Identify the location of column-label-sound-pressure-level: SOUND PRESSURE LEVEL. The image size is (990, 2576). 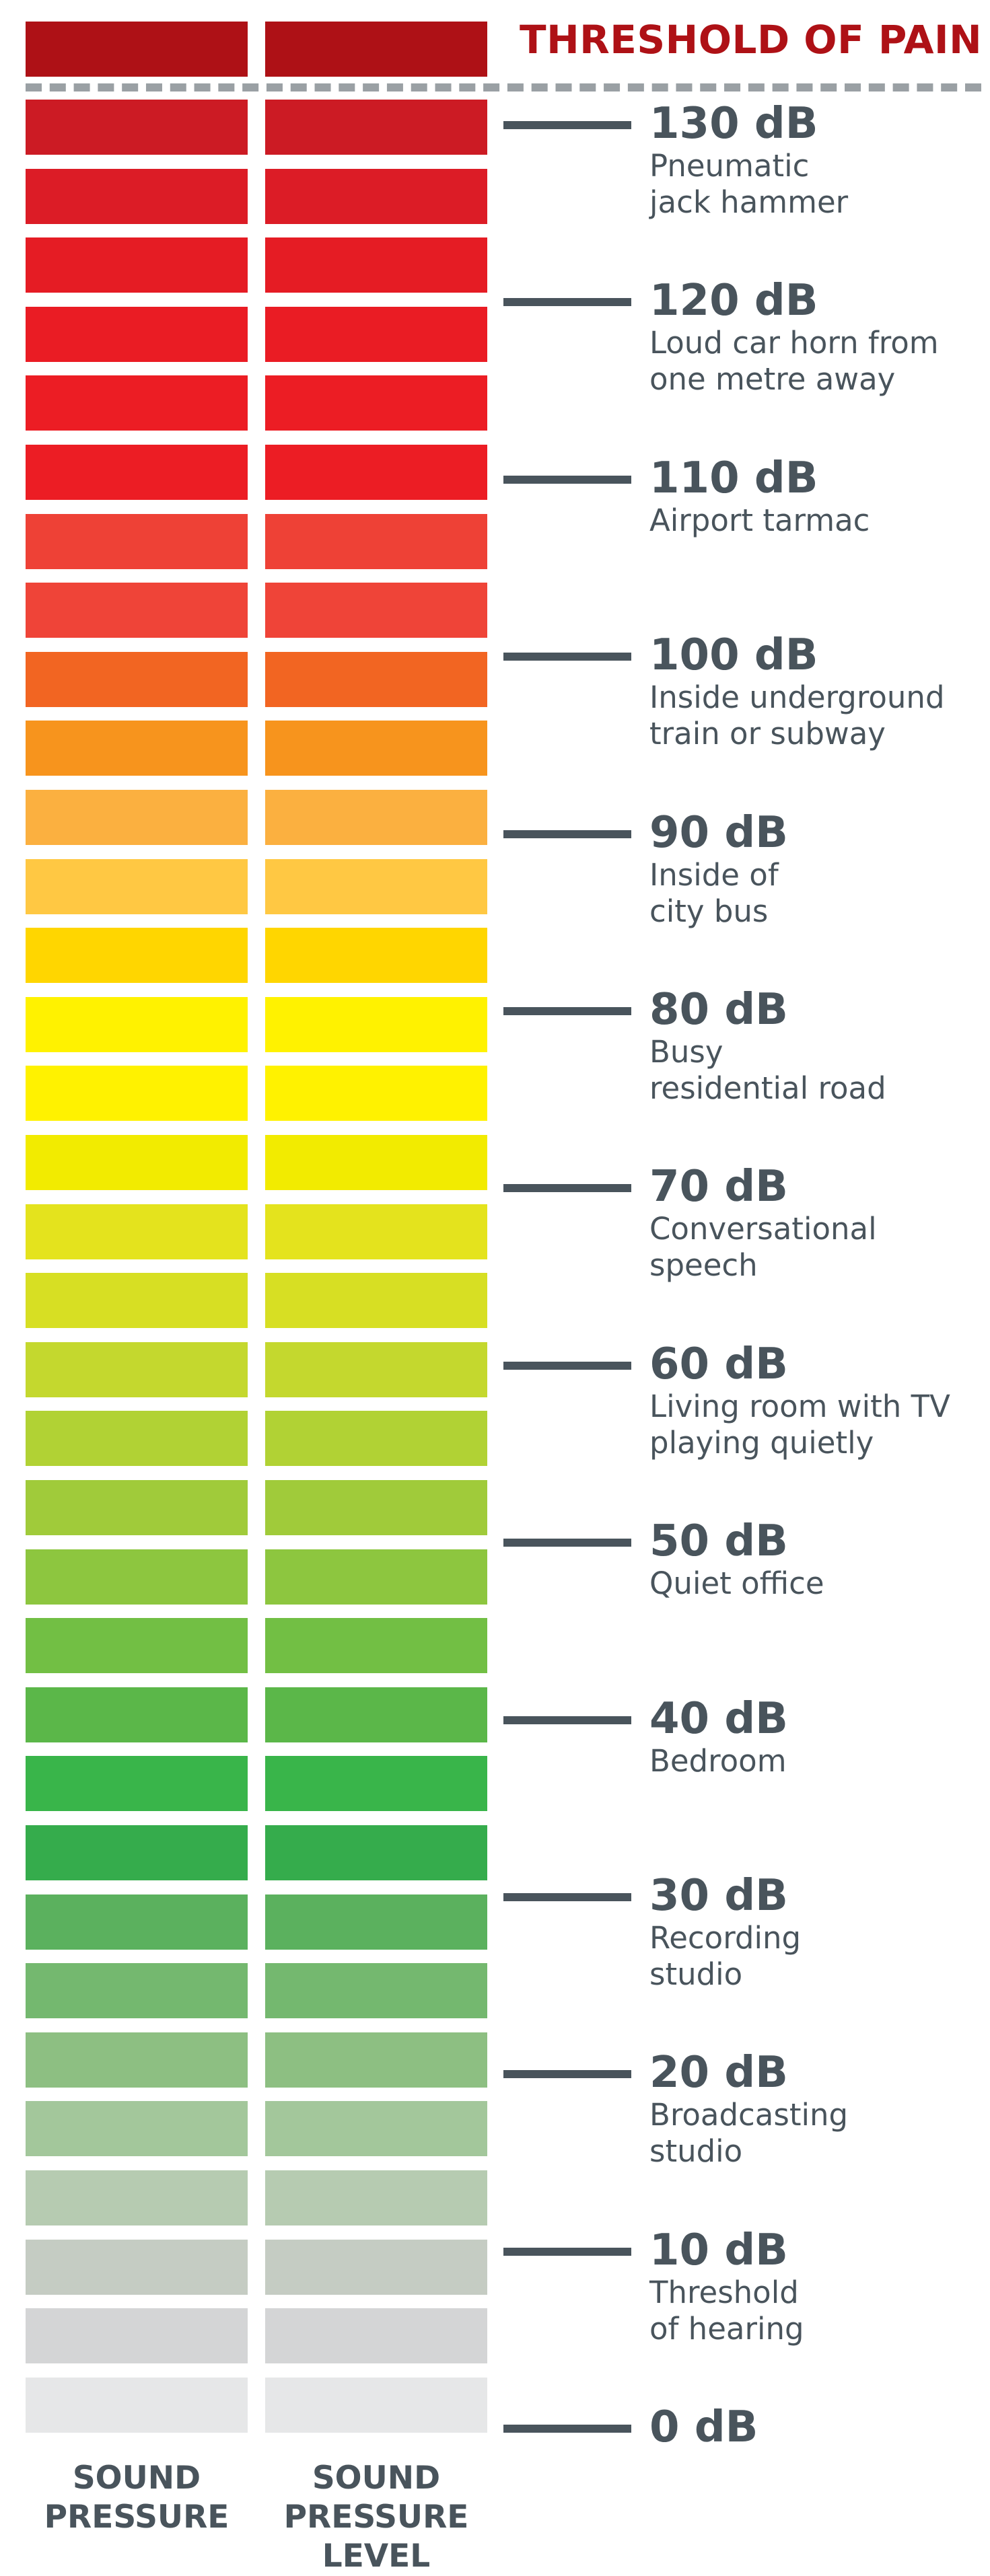
(376, 2517).